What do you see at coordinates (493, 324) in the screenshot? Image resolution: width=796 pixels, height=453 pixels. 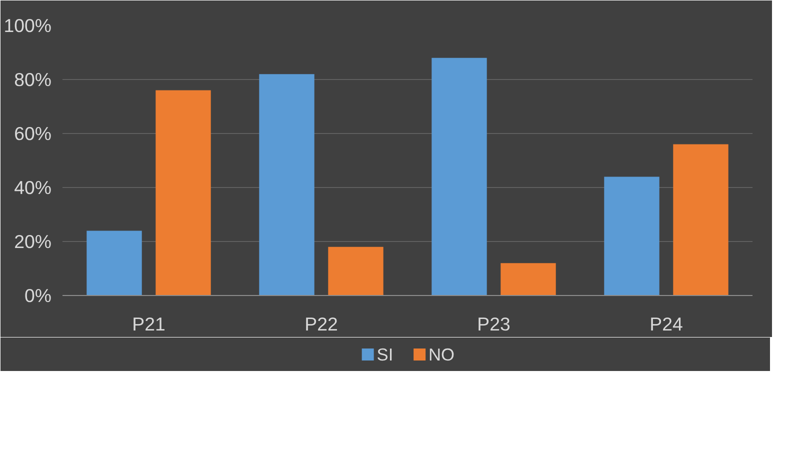 I see `x-tick-label: P23` at bounding box center [493, 324].